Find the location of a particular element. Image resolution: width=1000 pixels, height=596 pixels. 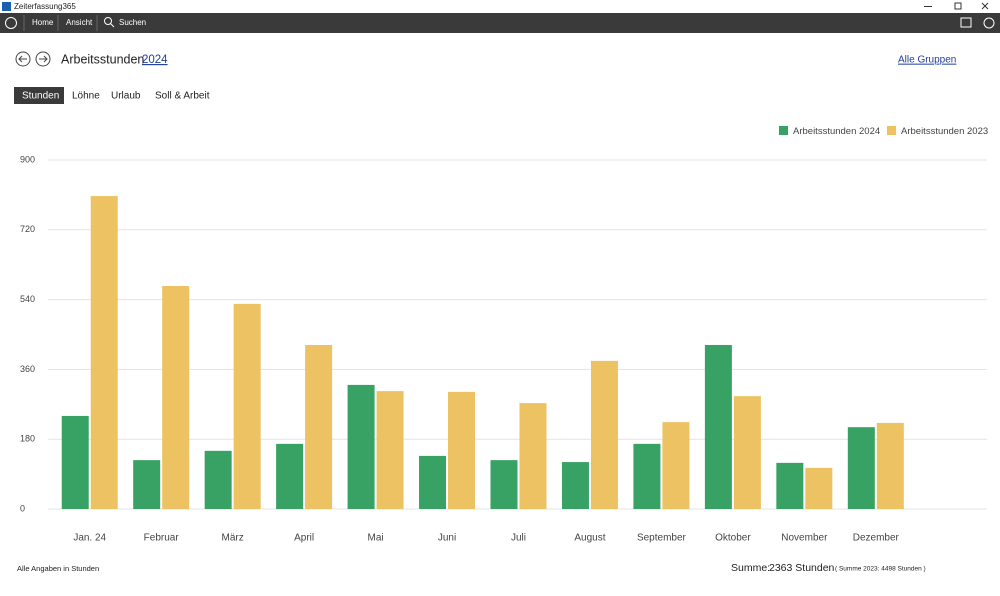

x-tick-label: April is located at coordinates (304, 538).